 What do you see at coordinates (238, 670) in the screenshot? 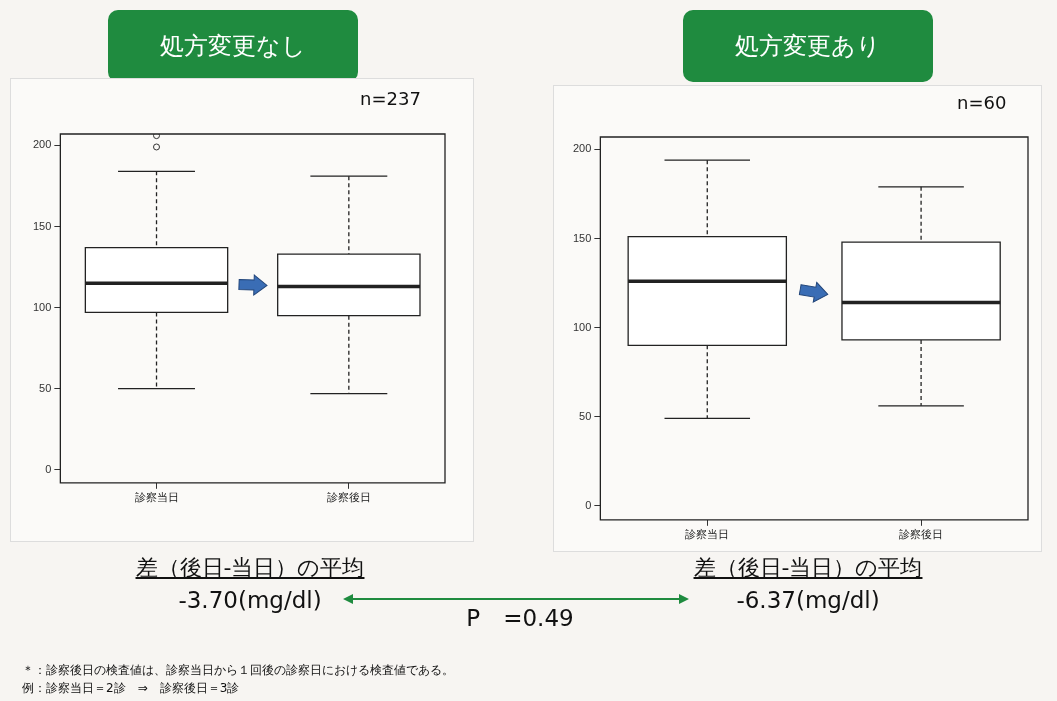
I see `text: ＊：診察後日の検査値は、診察当日から１回後の診察日における検査値である。` at bounding box center [238, 670].